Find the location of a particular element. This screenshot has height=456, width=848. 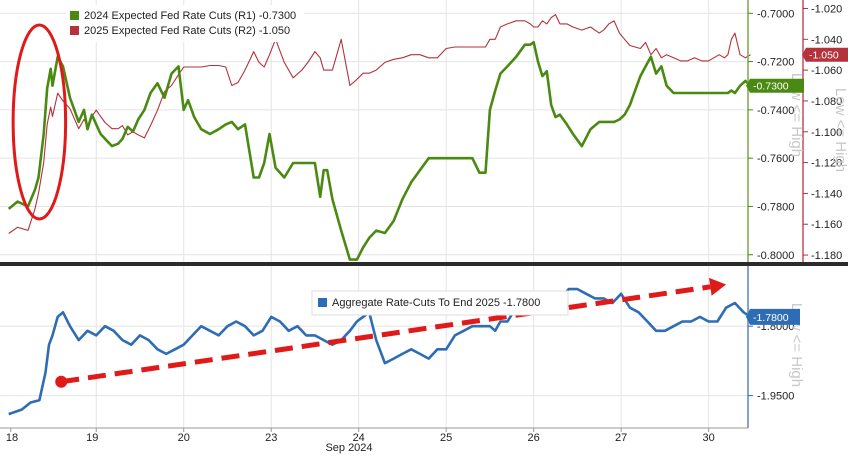

side-label-r2: Low <= High is located at coordinates (840, 130).